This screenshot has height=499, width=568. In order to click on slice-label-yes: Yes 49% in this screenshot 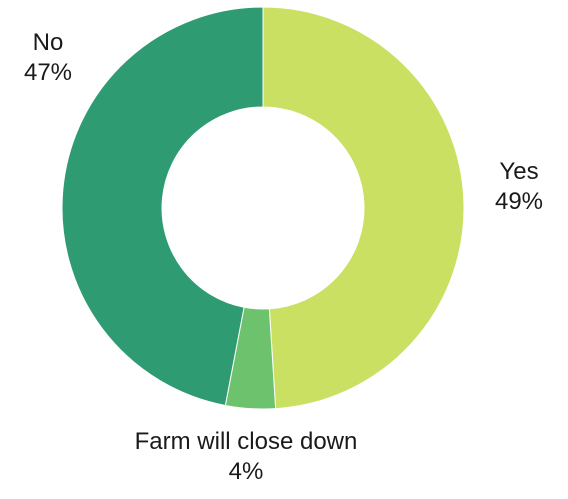, I will do `click(519, 187)`.